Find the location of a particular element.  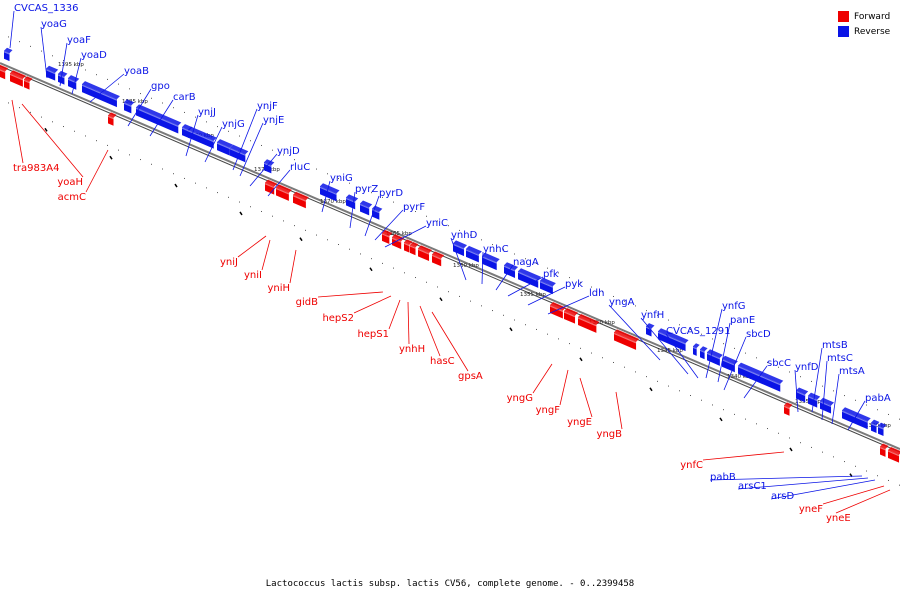

gene-label: ynjD is located at coordinates (288, 151).